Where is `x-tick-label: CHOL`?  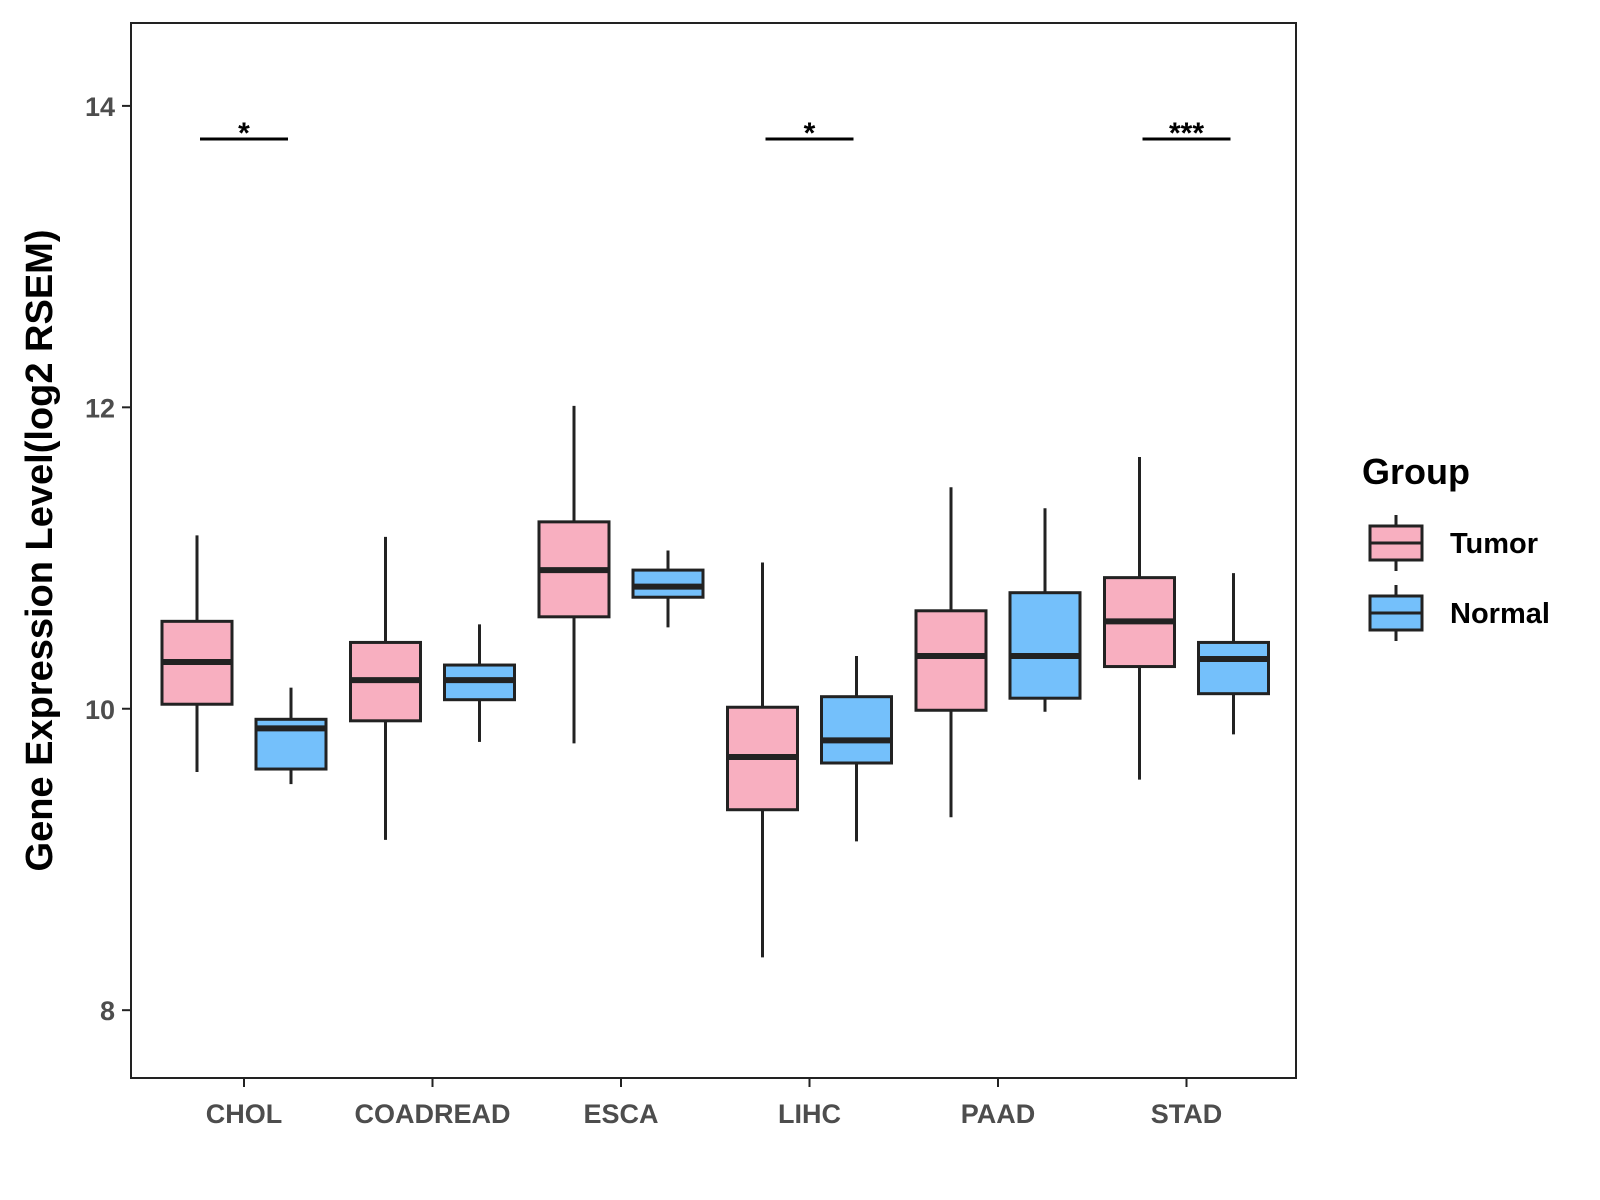 x-tick-label: CHOL is located at coordinates (244, 1114).